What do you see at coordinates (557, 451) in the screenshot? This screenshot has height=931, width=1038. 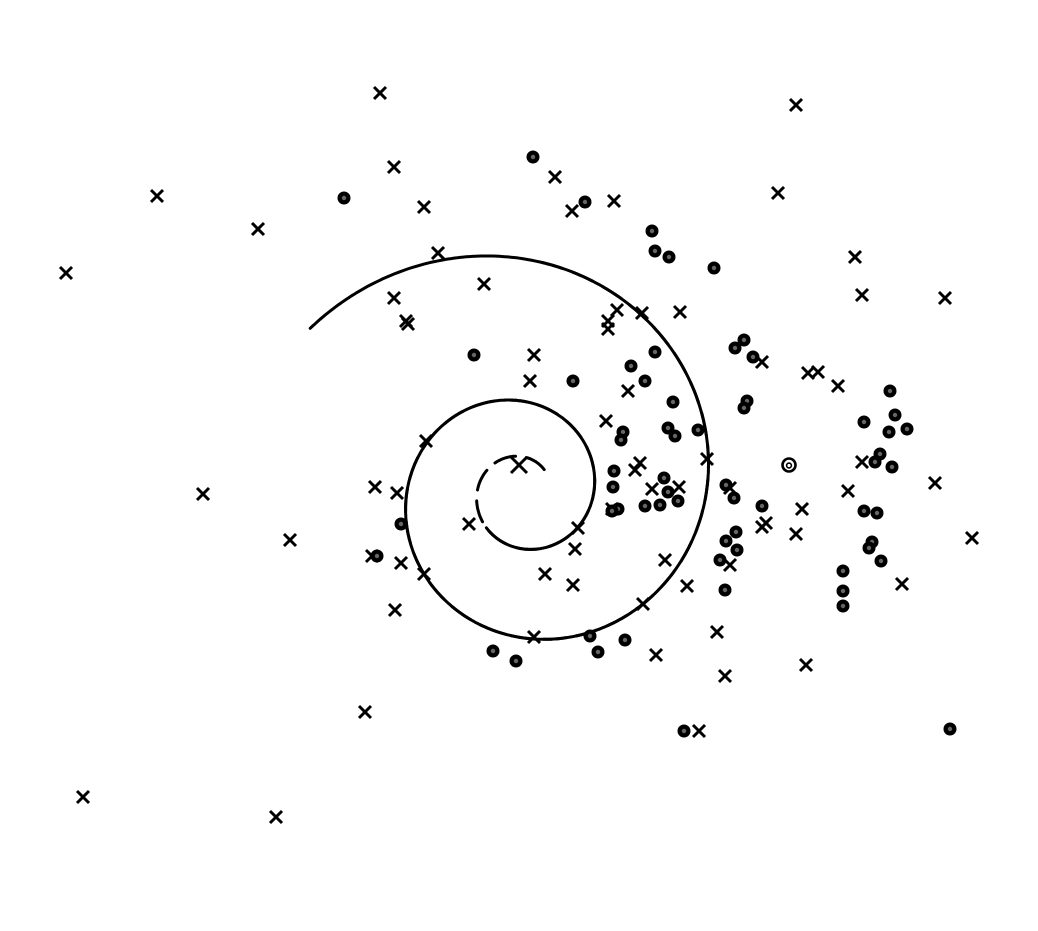 I see `dashed-arm` at bounding box center [557, 451].